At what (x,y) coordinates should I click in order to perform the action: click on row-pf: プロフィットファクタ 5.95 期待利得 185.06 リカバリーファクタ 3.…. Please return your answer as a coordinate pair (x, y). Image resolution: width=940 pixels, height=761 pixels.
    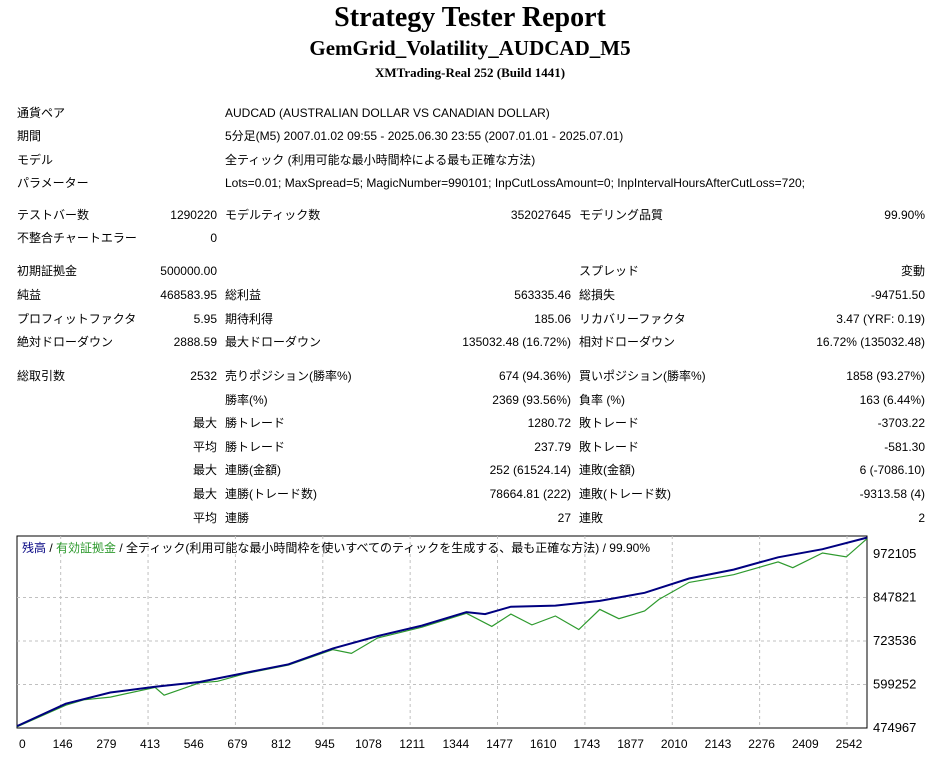
    Looking at the image, I should click on (470, 319).